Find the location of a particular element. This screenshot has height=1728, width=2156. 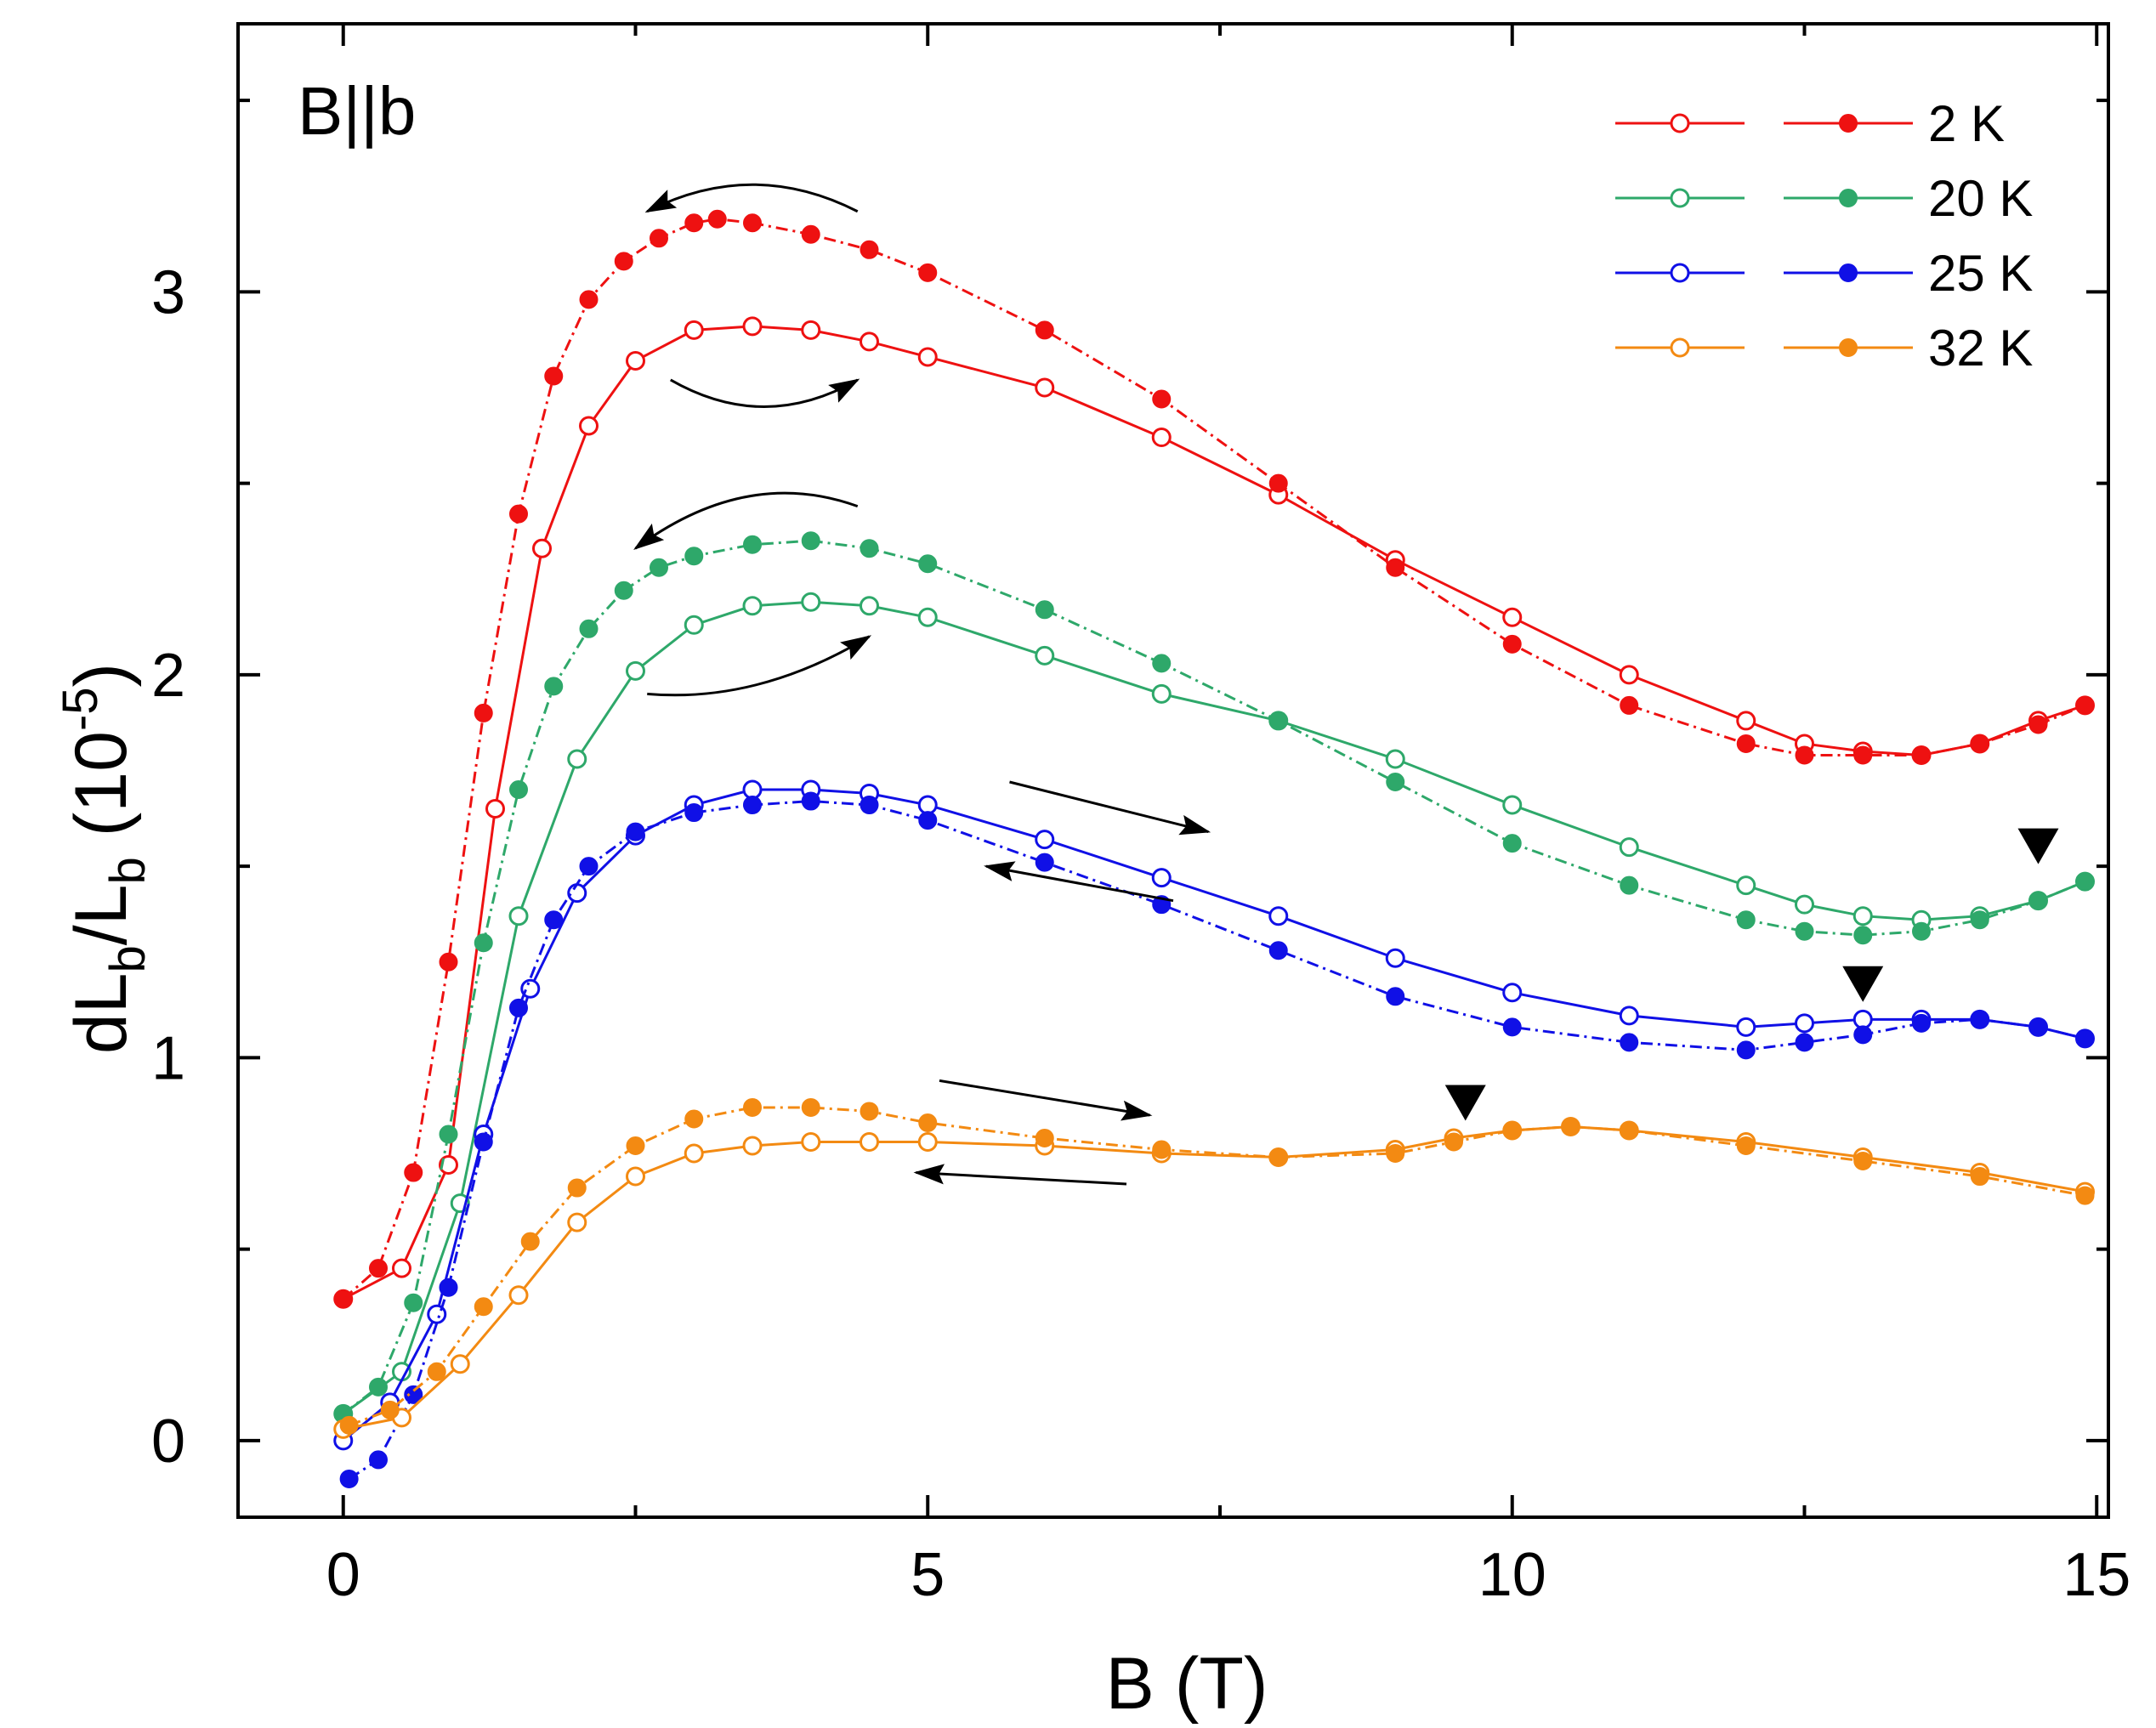

y-axis-title: dLb/Lb (10-5) is located at coordinates (105, 858).